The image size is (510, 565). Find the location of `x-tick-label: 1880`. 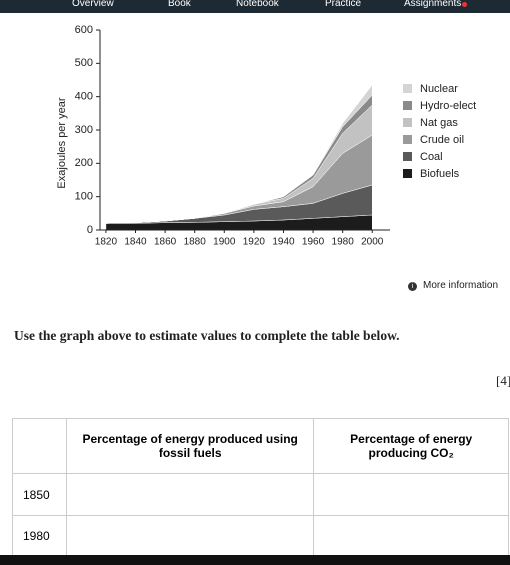

x-tick-label: 1880 is located at coordinates (195, 242).